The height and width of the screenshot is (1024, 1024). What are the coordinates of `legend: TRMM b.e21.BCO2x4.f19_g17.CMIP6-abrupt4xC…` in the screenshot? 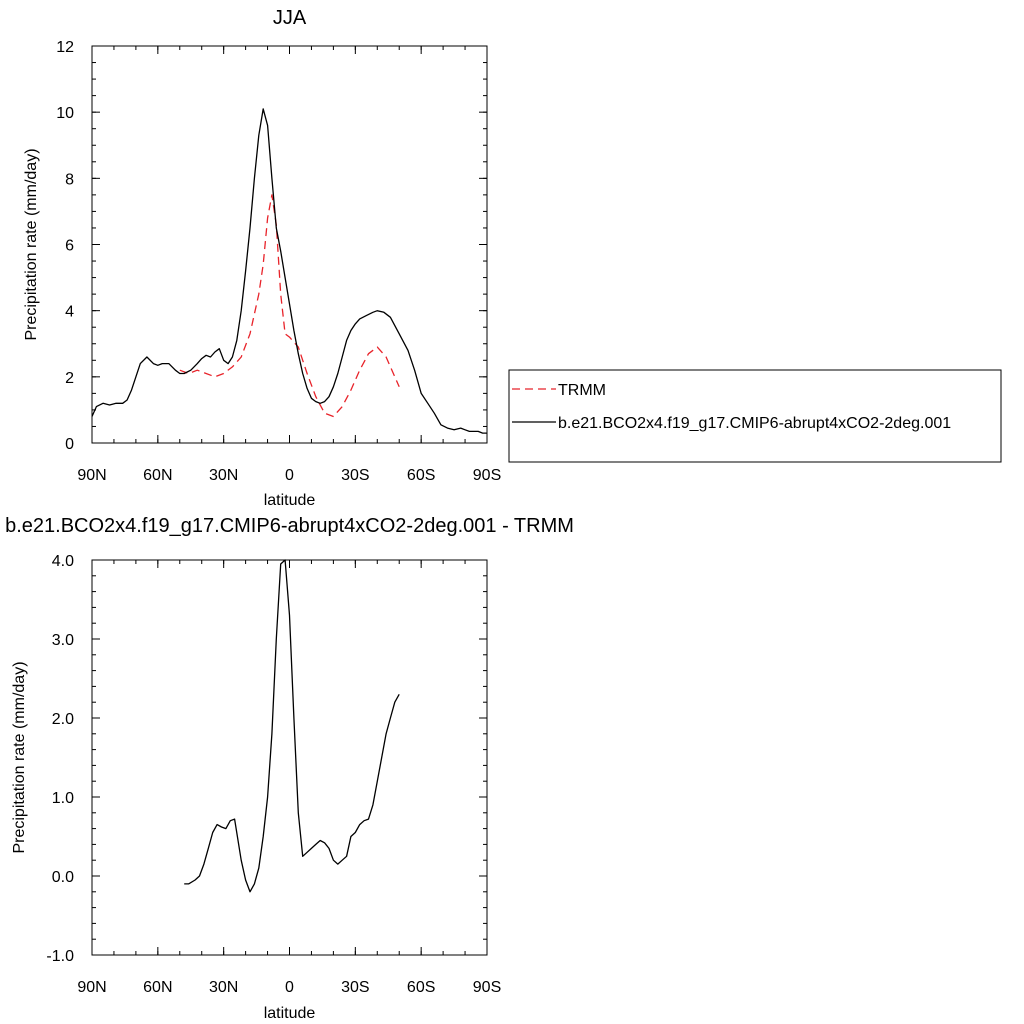 It's located at (755, 416).